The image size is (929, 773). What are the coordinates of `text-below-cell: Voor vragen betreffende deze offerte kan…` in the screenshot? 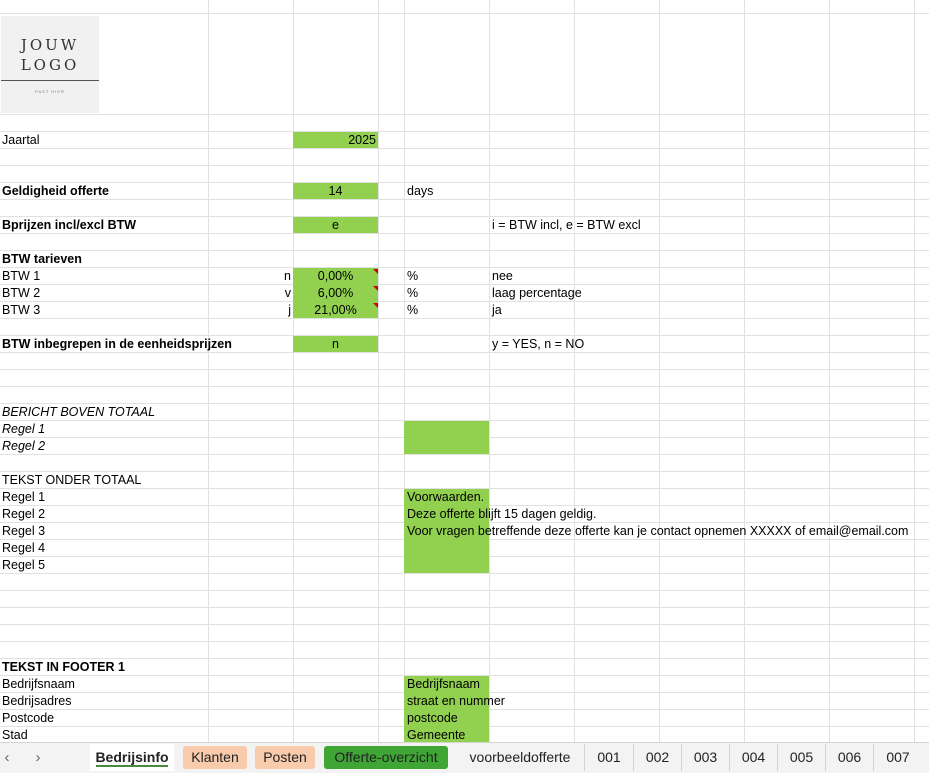 It's located at (658, 531).